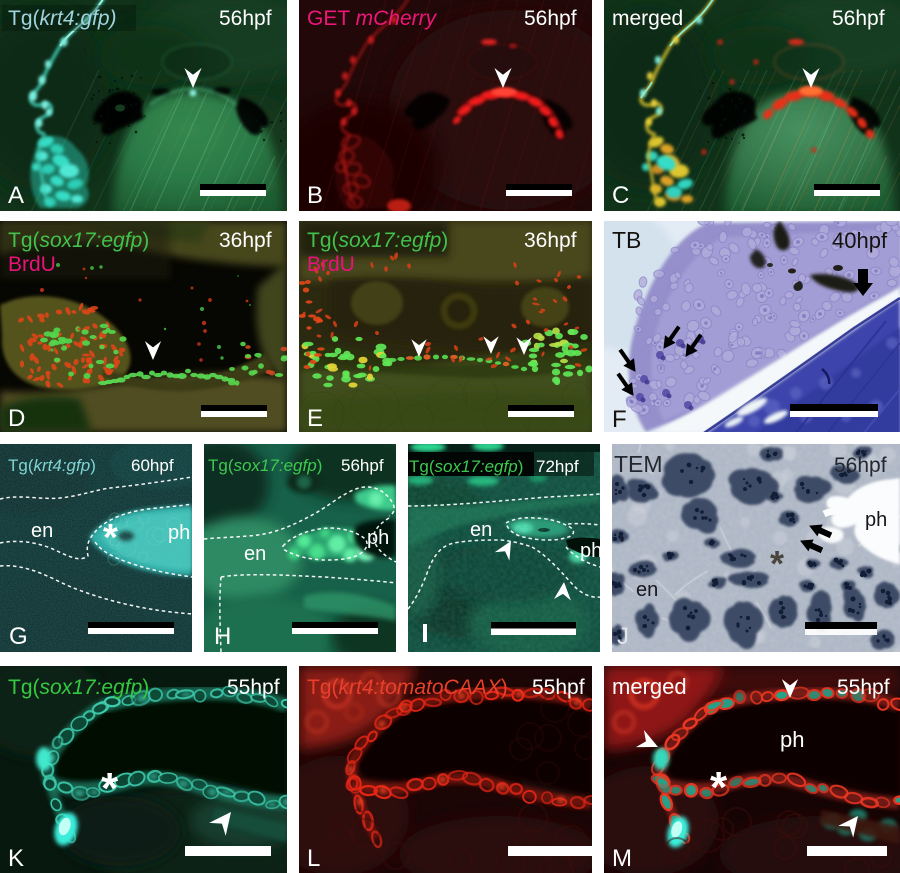 This screenshot has height=873, width=900. I want to click on svg-text: Tg(krt4:tomatoCAAX), so click(407, 687).